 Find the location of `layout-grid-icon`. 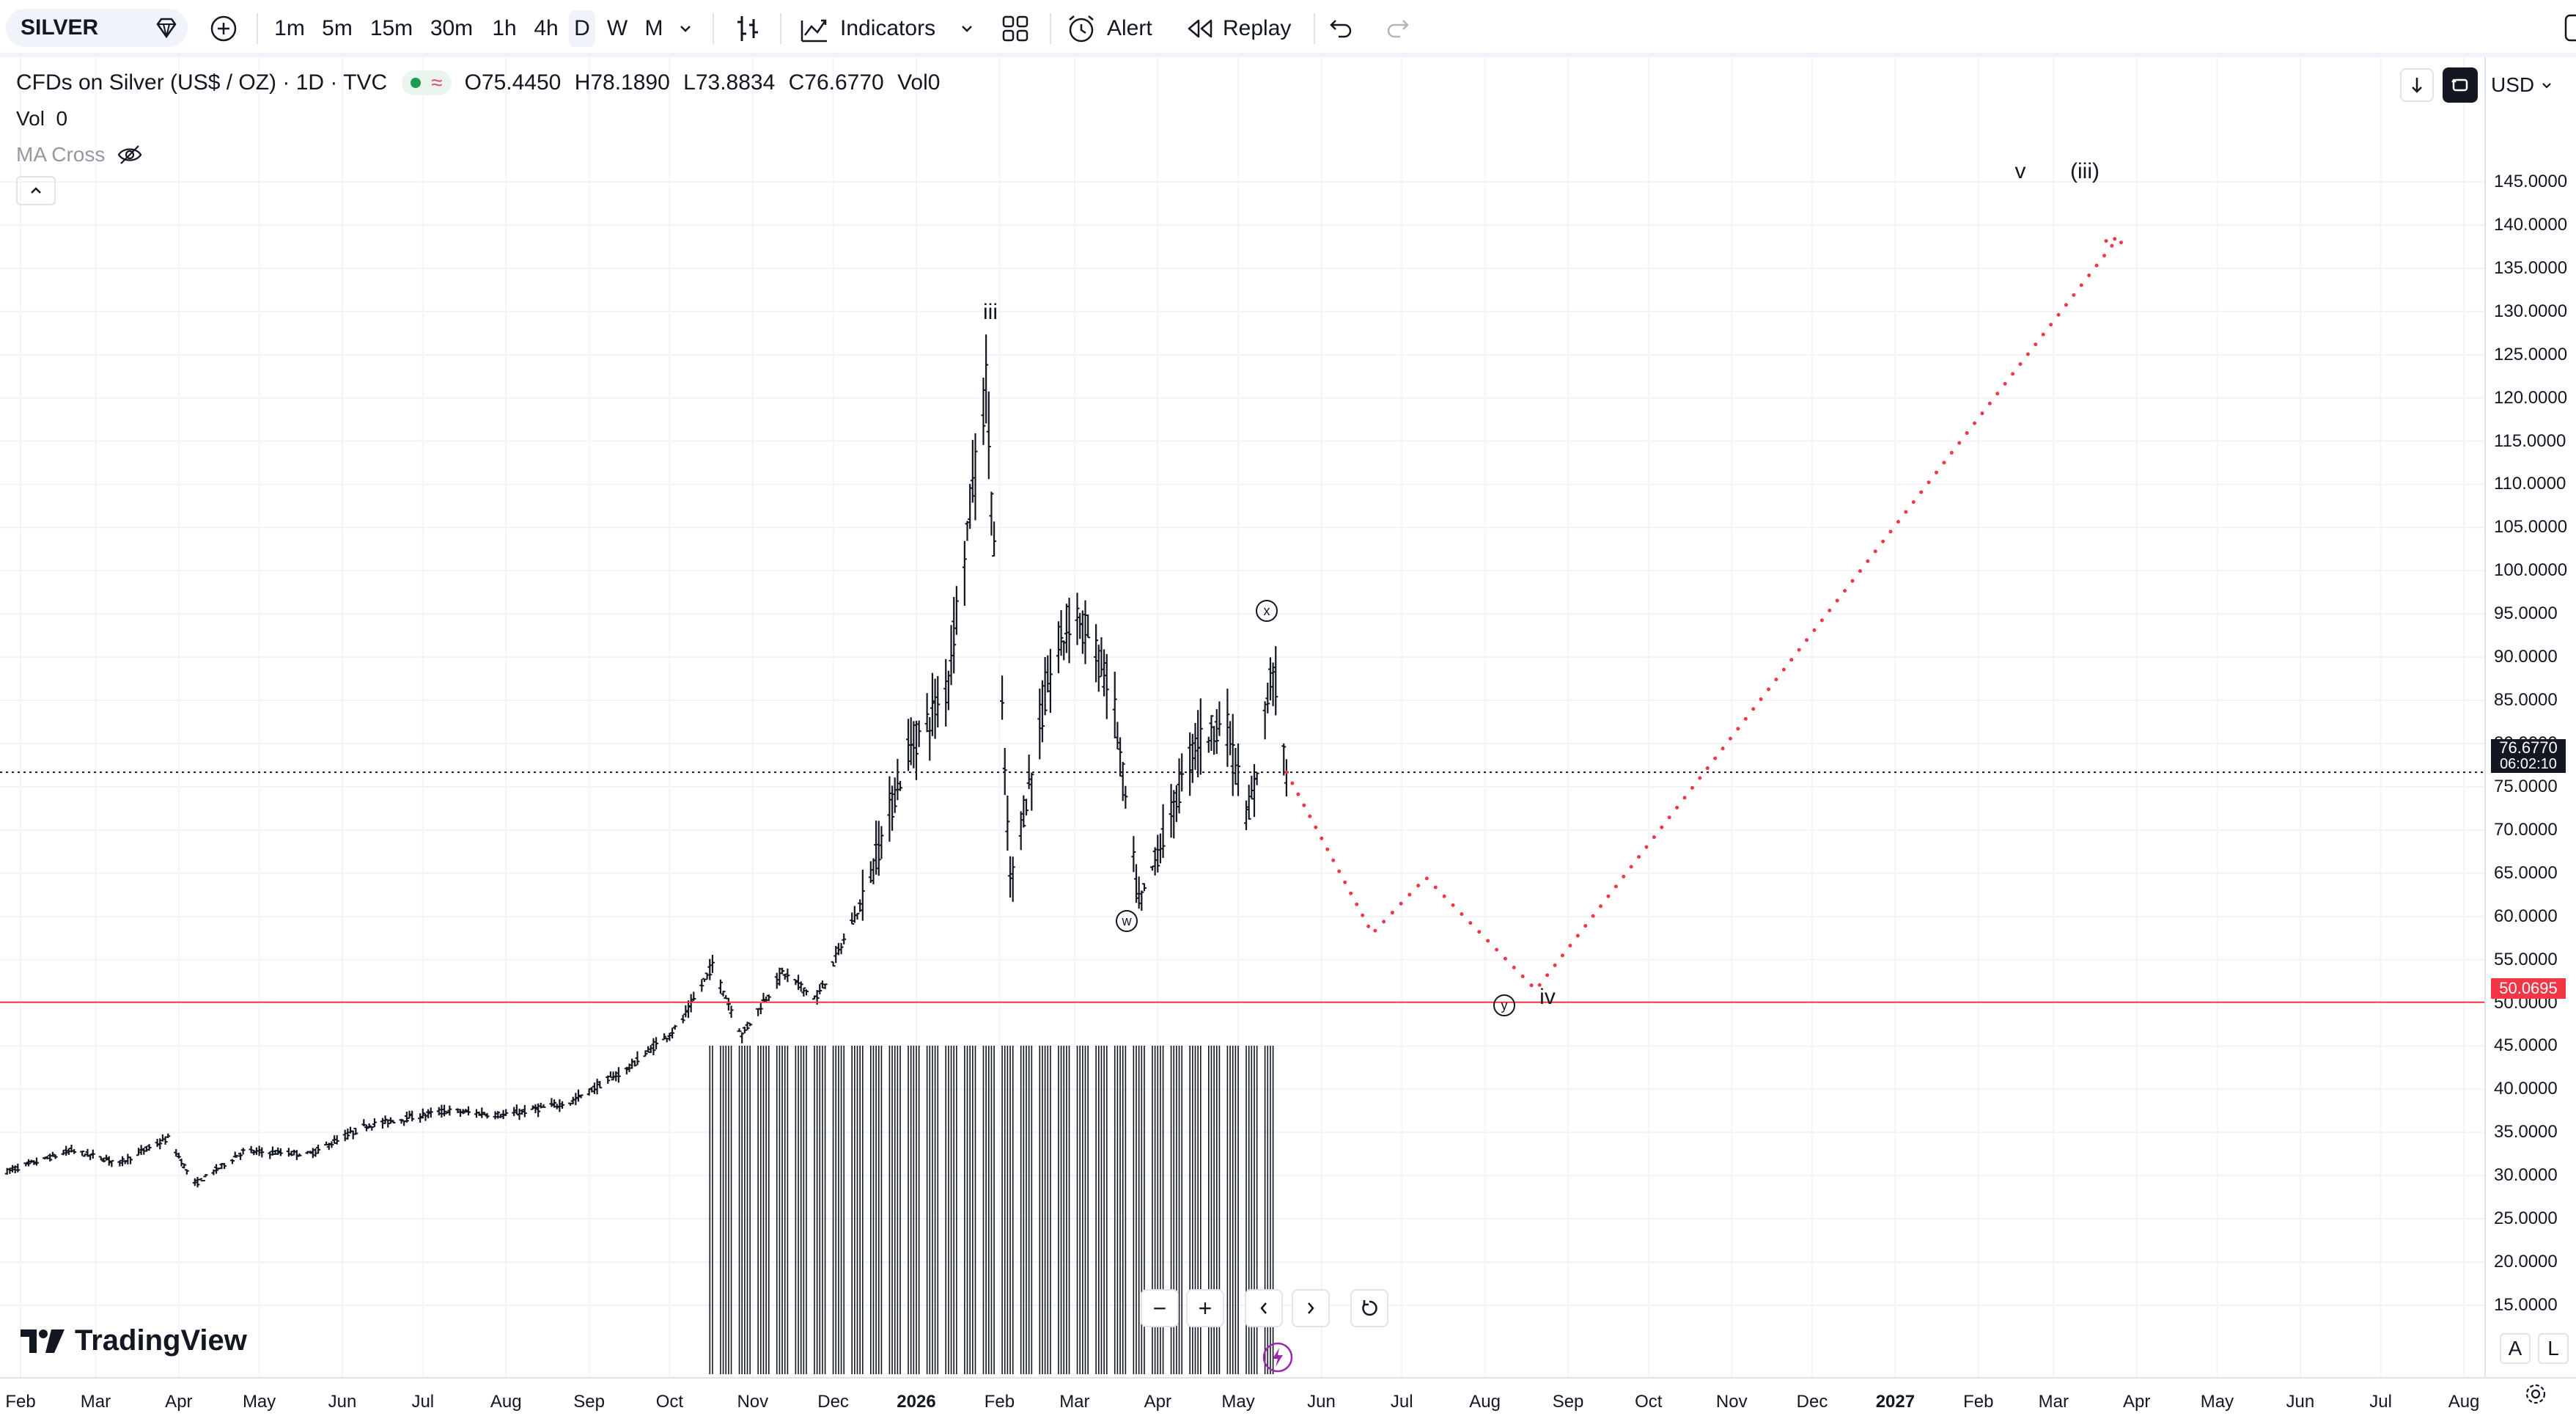

layout-grid-icon is located at coordinates (1015, 29).